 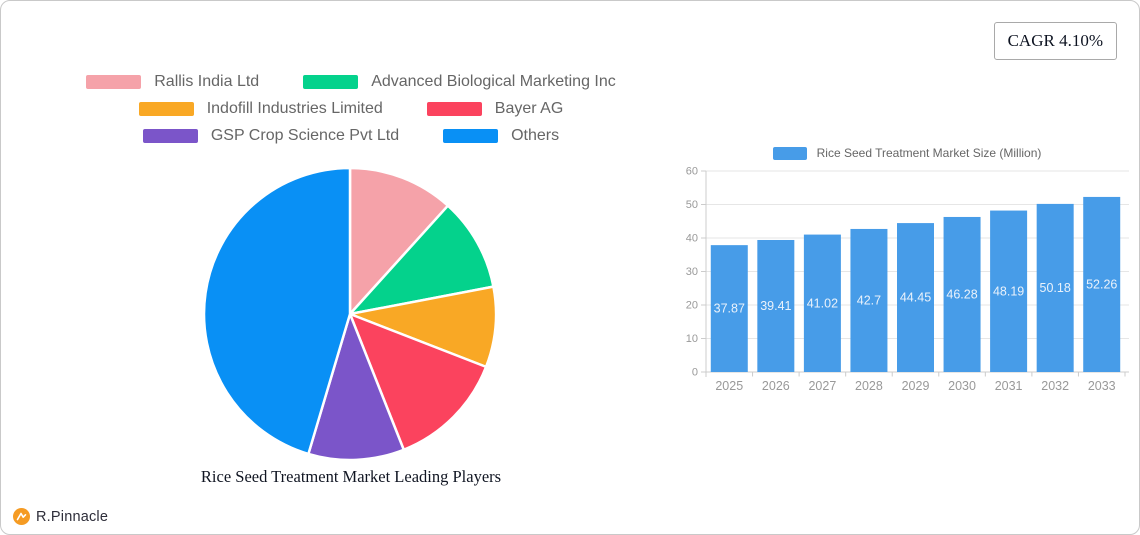 I want to click on pie-legend-label: Bayer AG, so click(x=529, y=108).